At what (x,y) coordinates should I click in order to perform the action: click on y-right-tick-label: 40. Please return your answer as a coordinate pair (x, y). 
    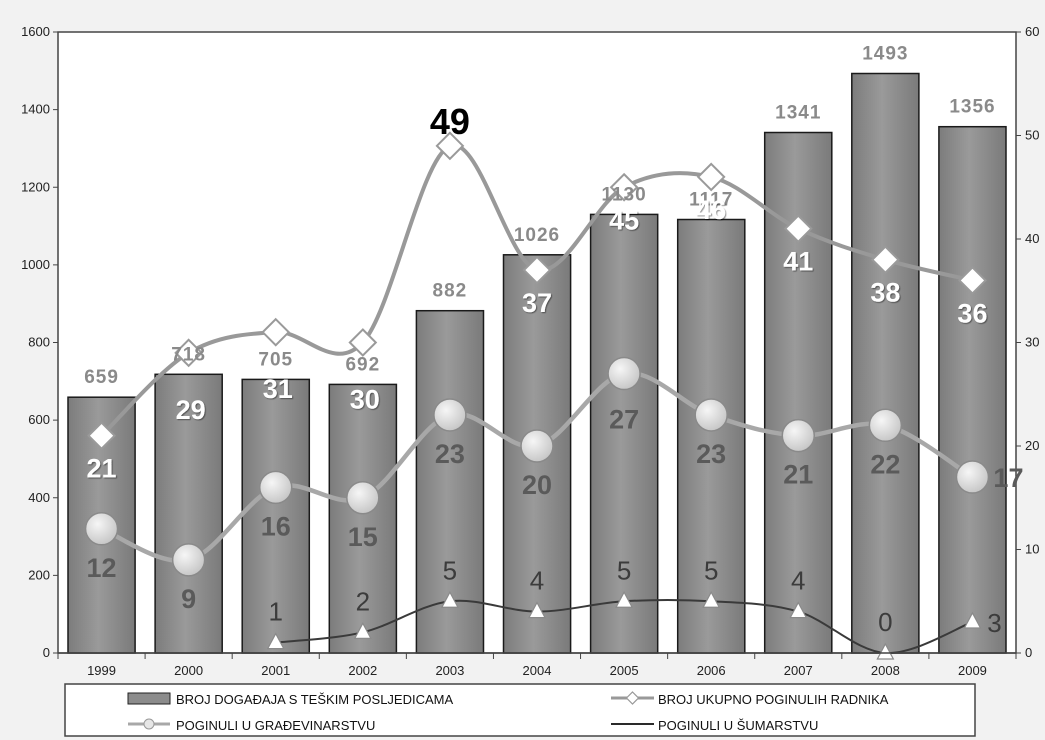
    Looking at the image, I should click on (1032, 238).